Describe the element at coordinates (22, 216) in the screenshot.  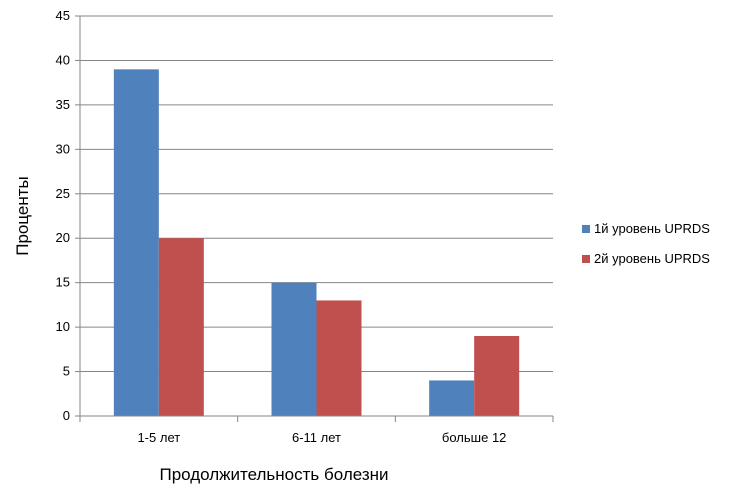
I see `y-axis-title: Проценты` at that location.